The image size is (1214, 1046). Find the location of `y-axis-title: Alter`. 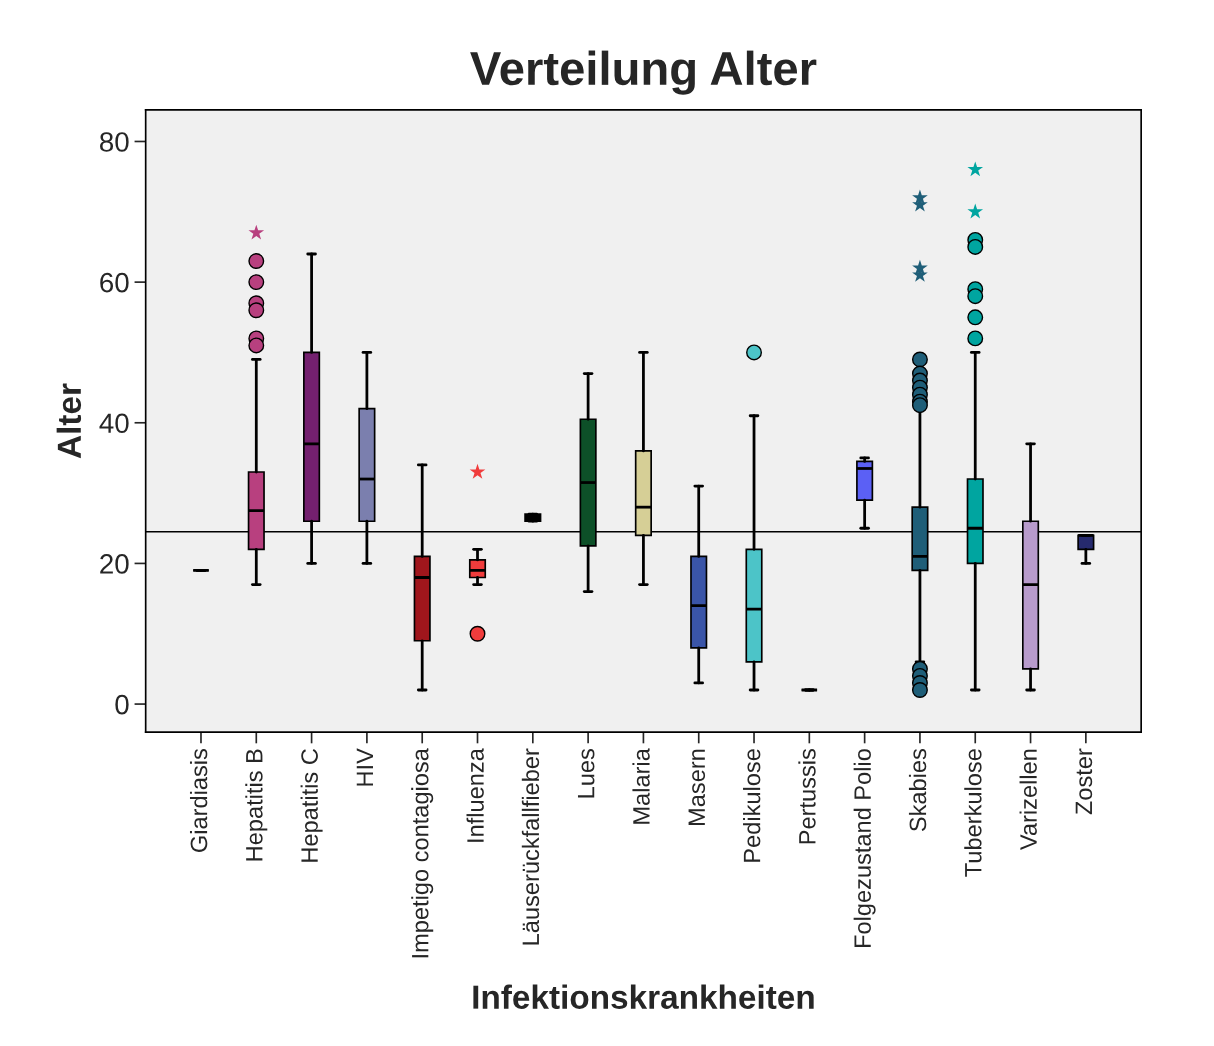

y-axis-title: Alter is located at coordinates (69, 421).